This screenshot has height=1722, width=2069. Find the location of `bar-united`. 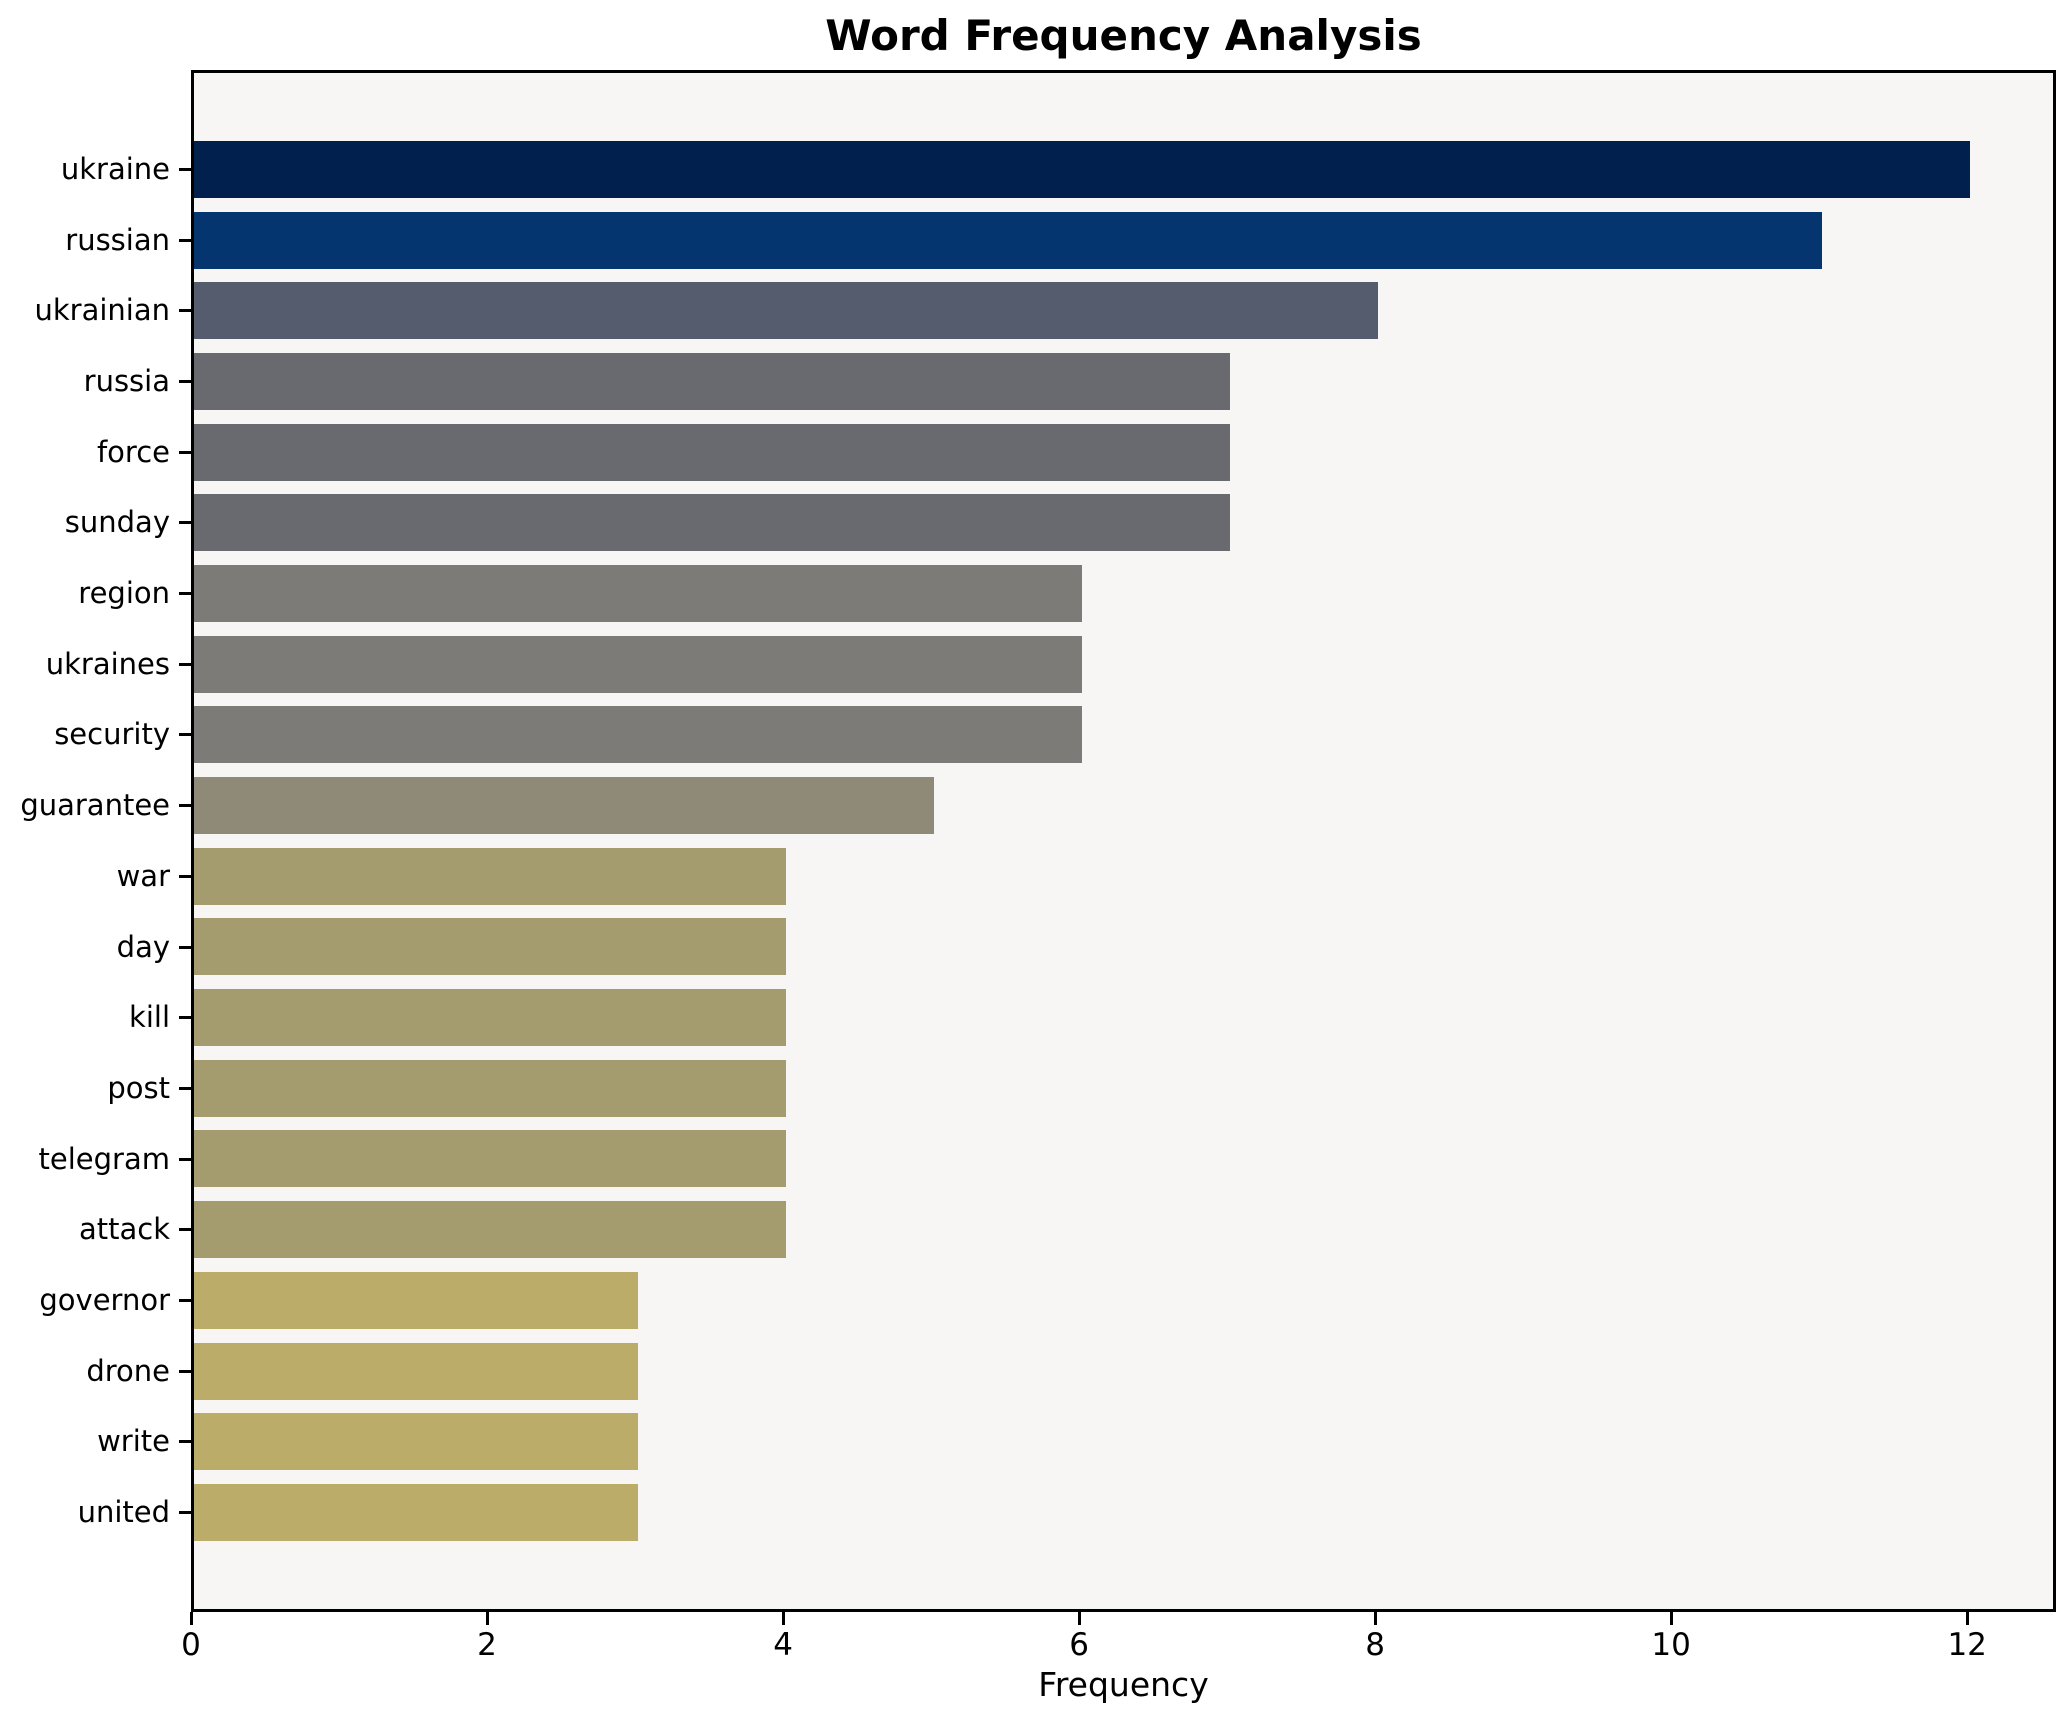

bar-united is located at coordinates (416, 1512).